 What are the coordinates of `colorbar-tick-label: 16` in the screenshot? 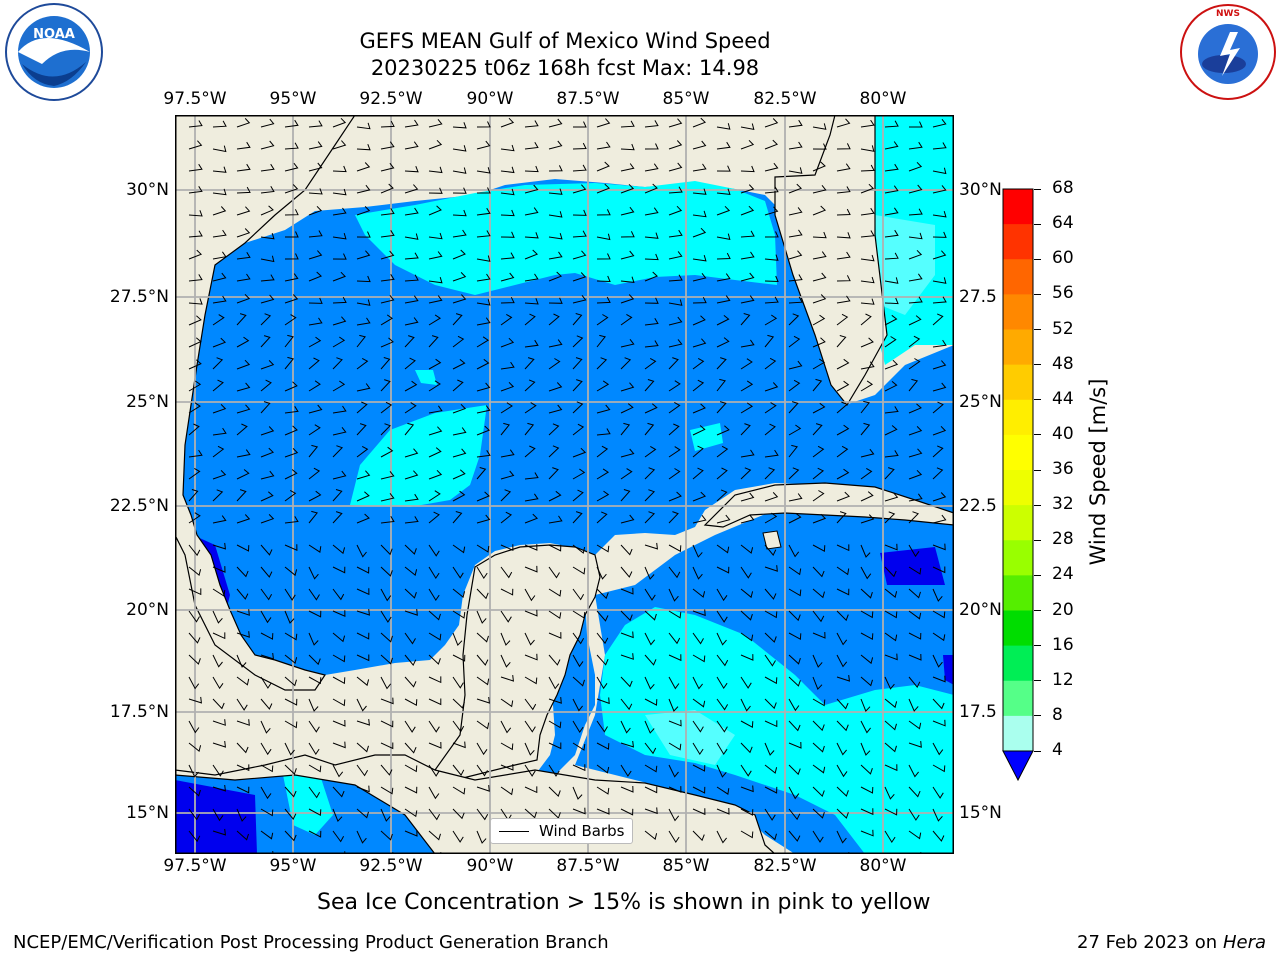 It's located at (1063, 644).